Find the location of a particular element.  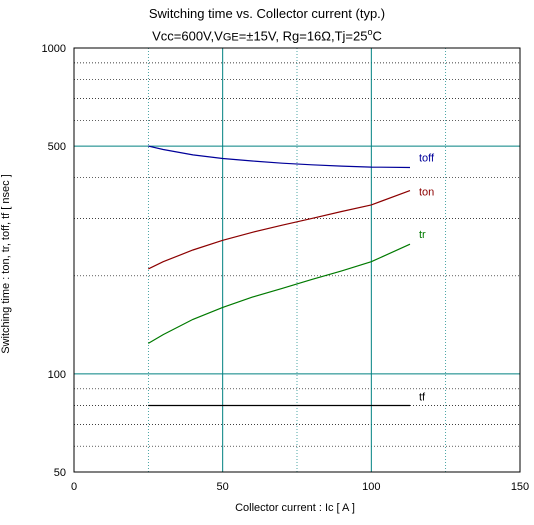

series-label-tr: tr is located at coordinates (422, 235).